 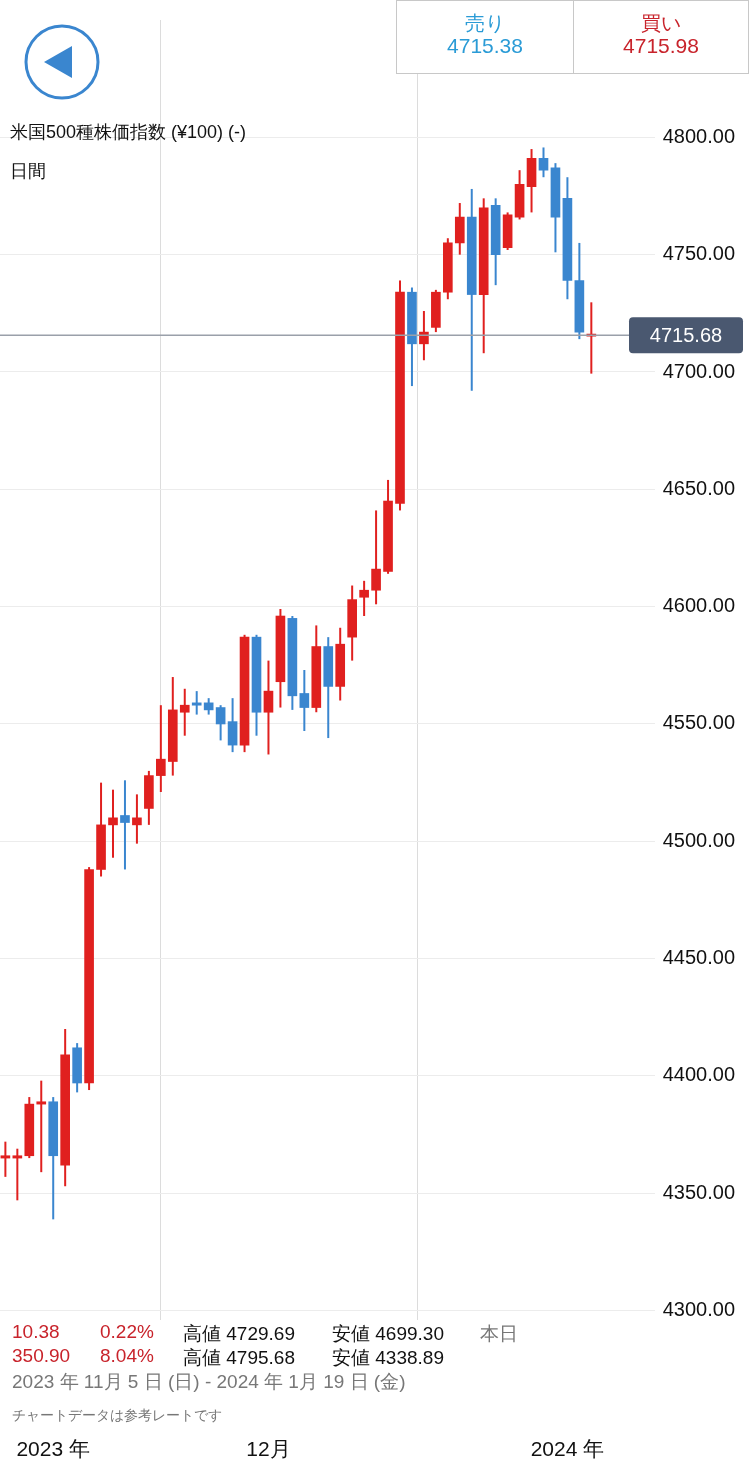 I want to click on y-tick-label: 4650.00, so click(x=698, y=487).